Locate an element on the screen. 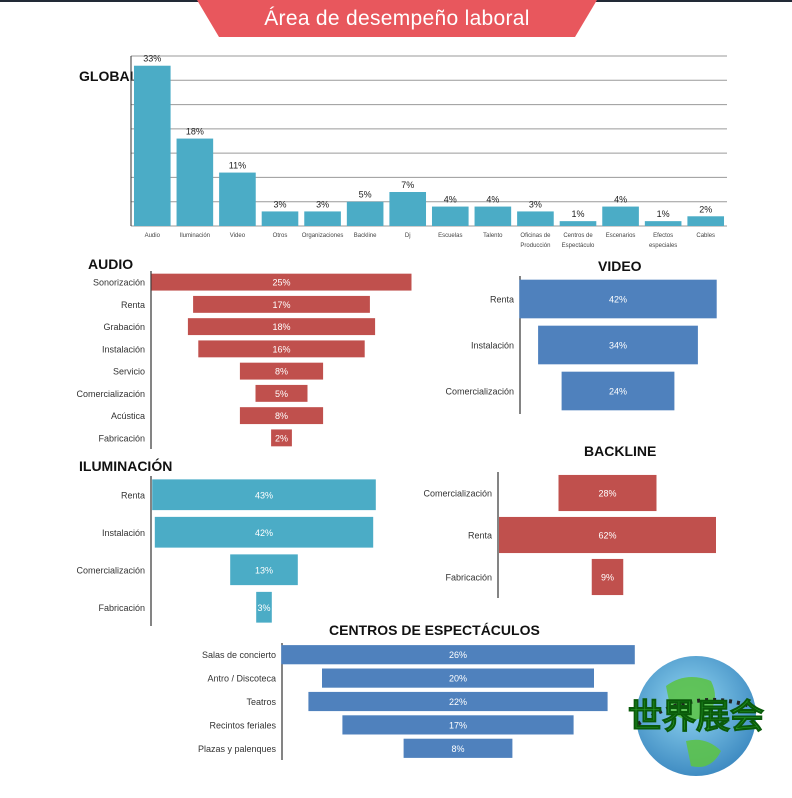  global-category-label: Iluminación is located at coordinates (195, 236).